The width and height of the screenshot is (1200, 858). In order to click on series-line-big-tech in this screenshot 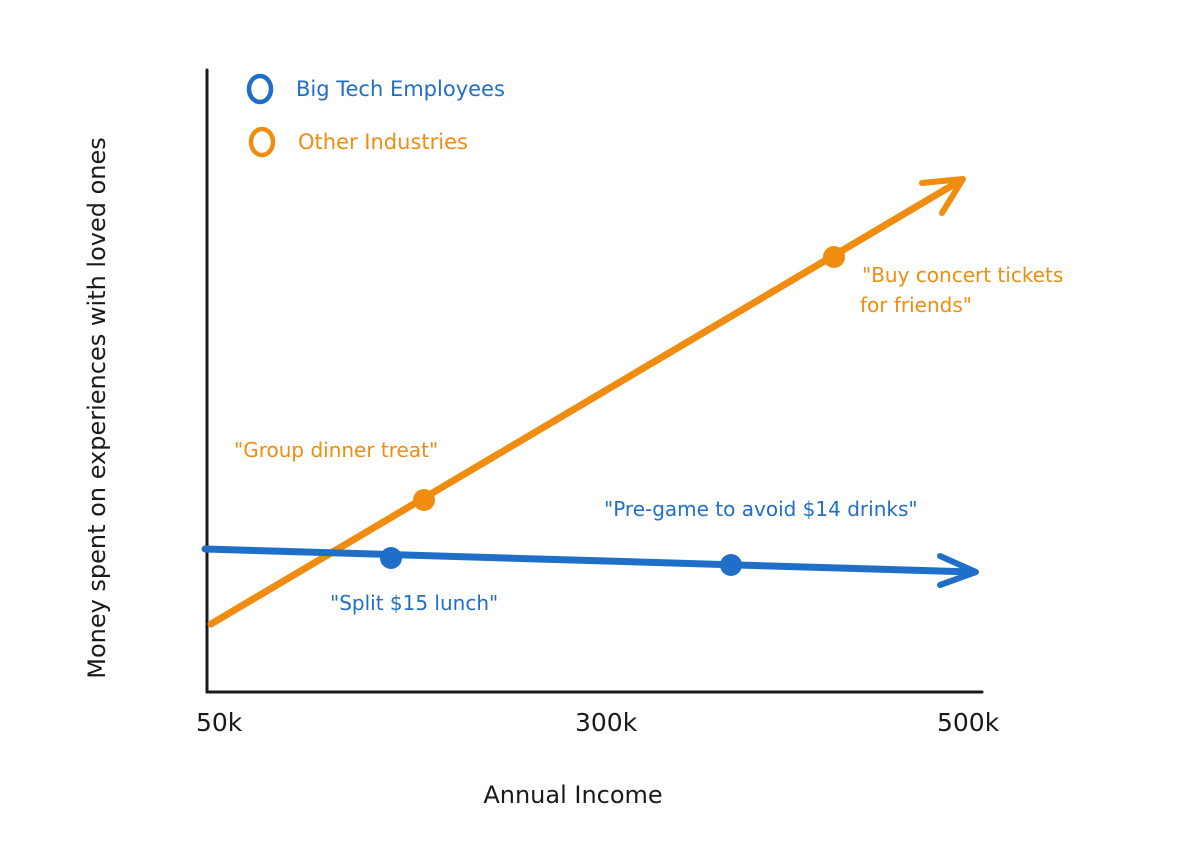, I will do `click(588, 560)`.